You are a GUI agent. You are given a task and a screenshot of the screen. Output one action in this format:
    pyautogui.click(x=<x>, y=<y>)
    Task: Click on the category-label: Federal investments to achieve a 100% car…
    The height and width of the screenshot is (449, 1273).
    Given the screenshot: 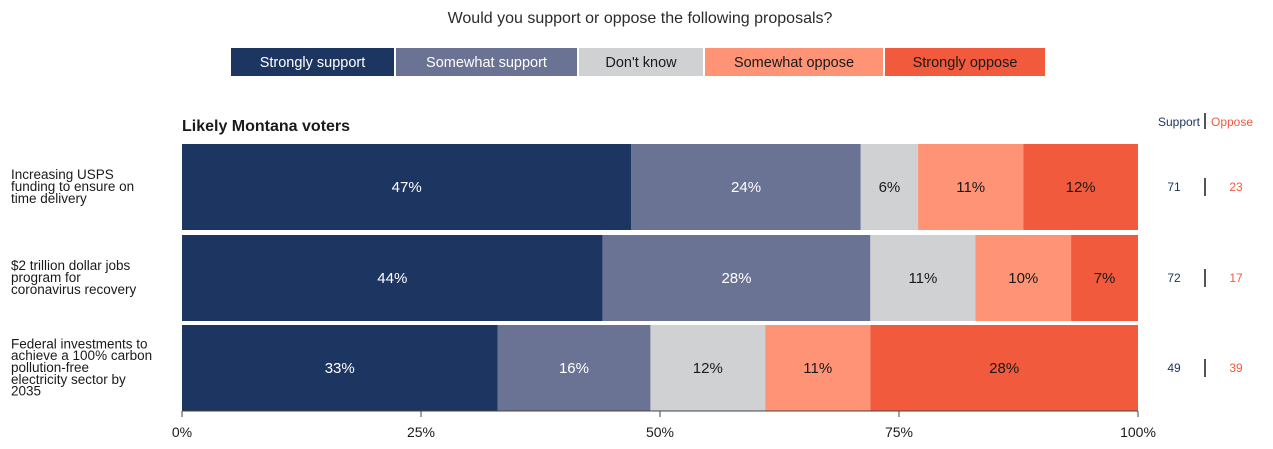 What is the action you would take?
    pyautogui.click(x=81, y=367)
    